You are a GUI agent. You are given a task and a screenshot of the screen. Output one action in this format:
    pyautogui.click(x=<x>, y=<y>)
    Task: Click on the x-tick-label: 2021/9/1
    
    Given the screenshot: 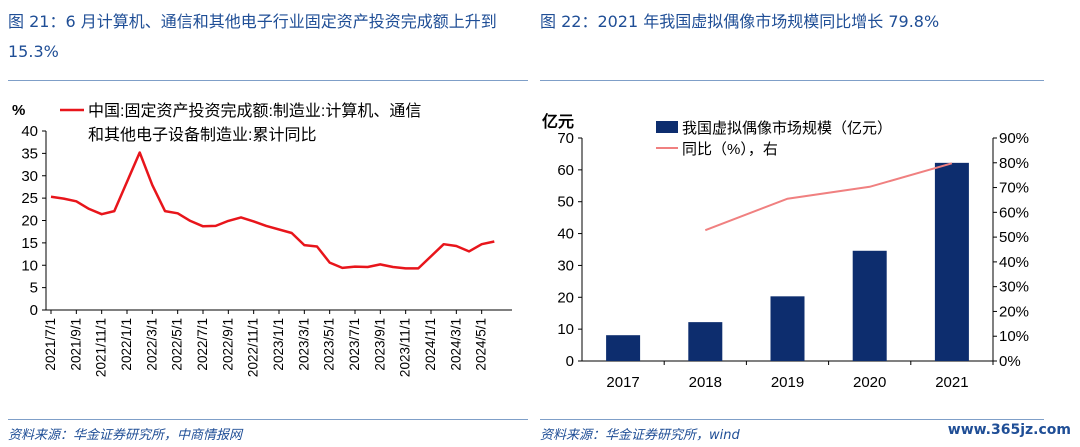 What is the action you would take?
    pyautogui.click(x=75, y=344)
    